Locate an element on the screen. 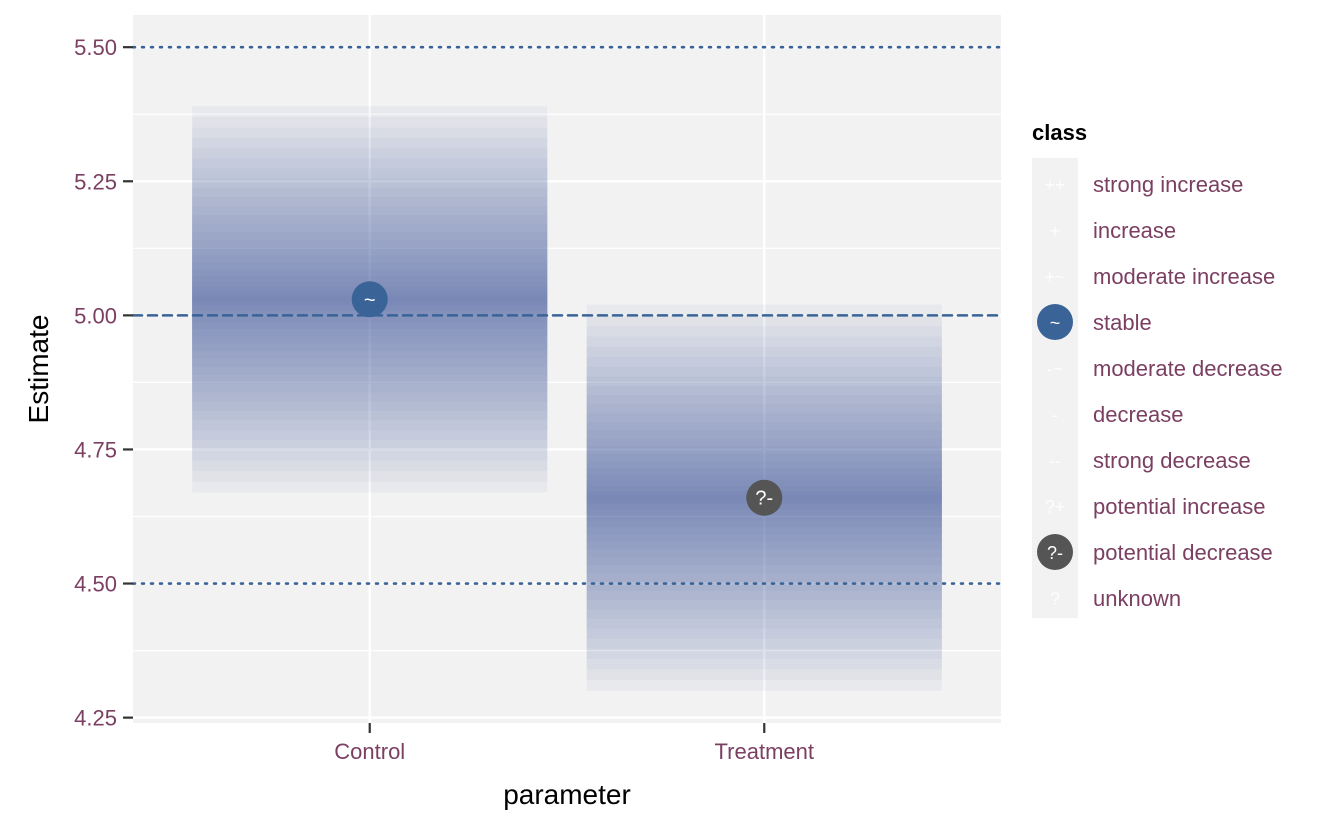 The image size is (1344, 830). legend-entry: ++ strong increase is located at coordinates (1143, 184).